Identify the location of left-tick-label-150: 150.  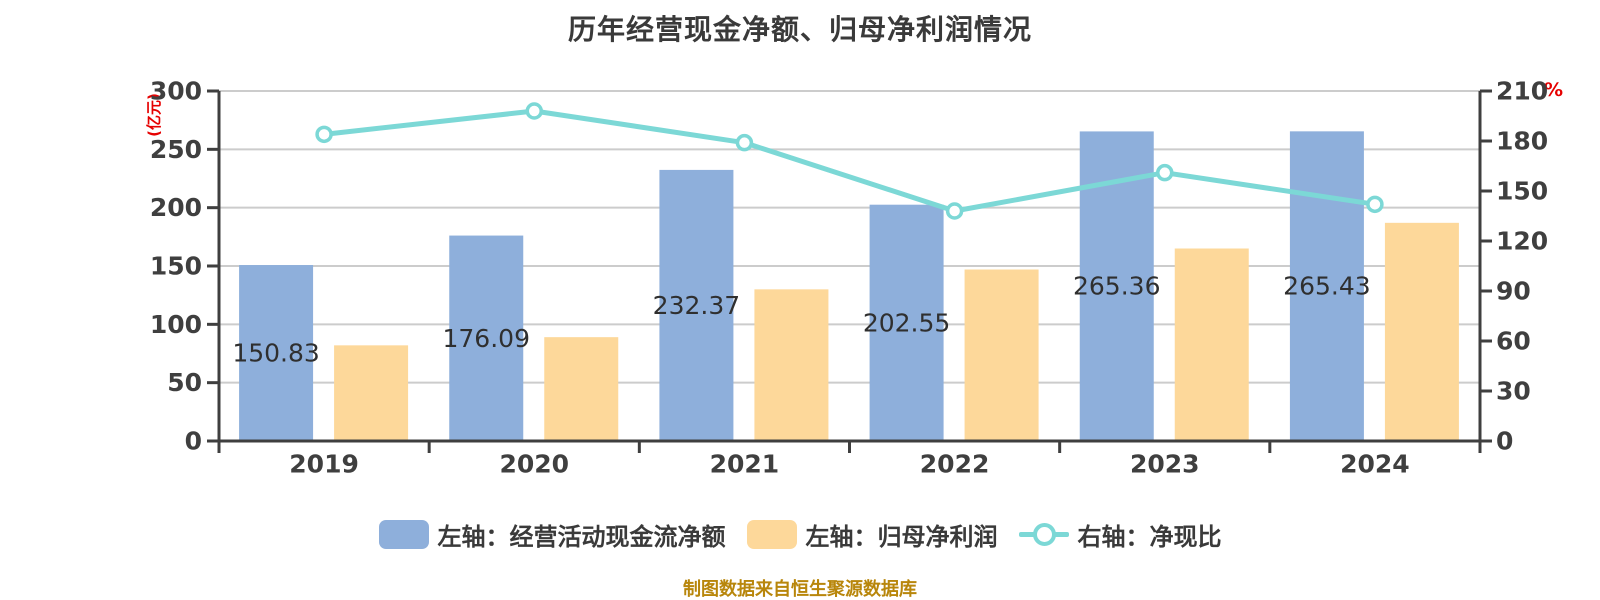
(176, 266).